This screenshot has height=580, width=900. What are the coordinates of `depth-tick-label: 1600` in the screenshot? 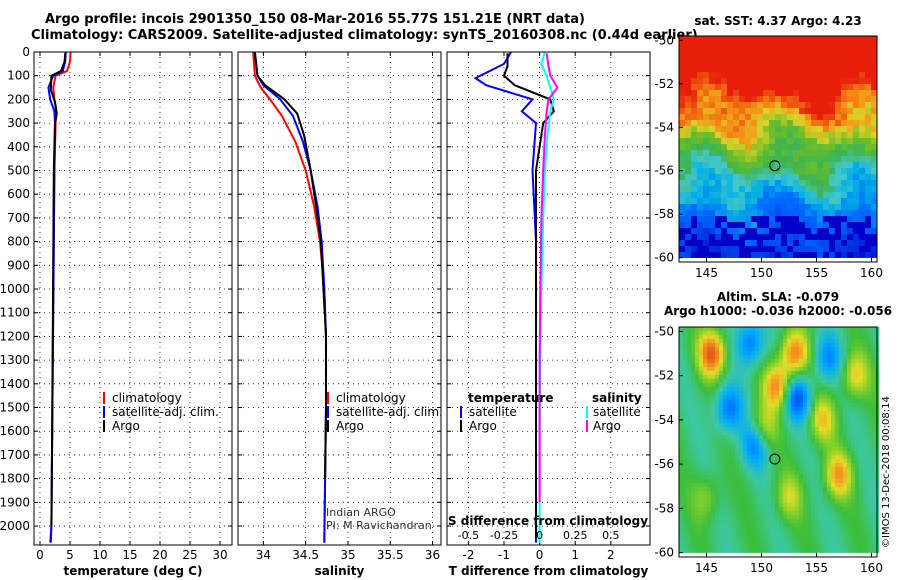 It's located at (15, 431).